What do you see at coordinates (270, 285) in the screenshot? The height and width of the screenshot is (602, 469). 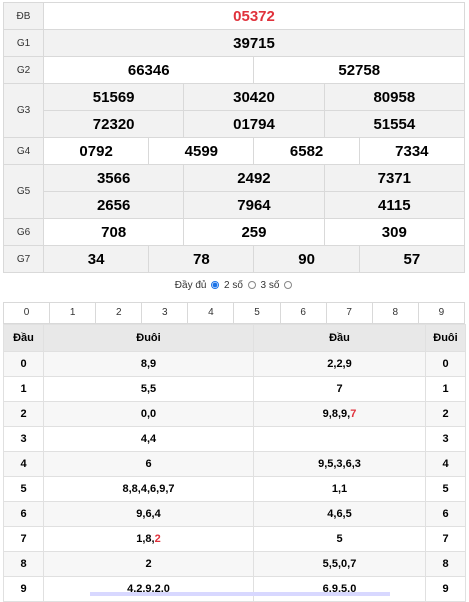 I see `mode-three-label: 3 số` at bounding box center [270, 285].